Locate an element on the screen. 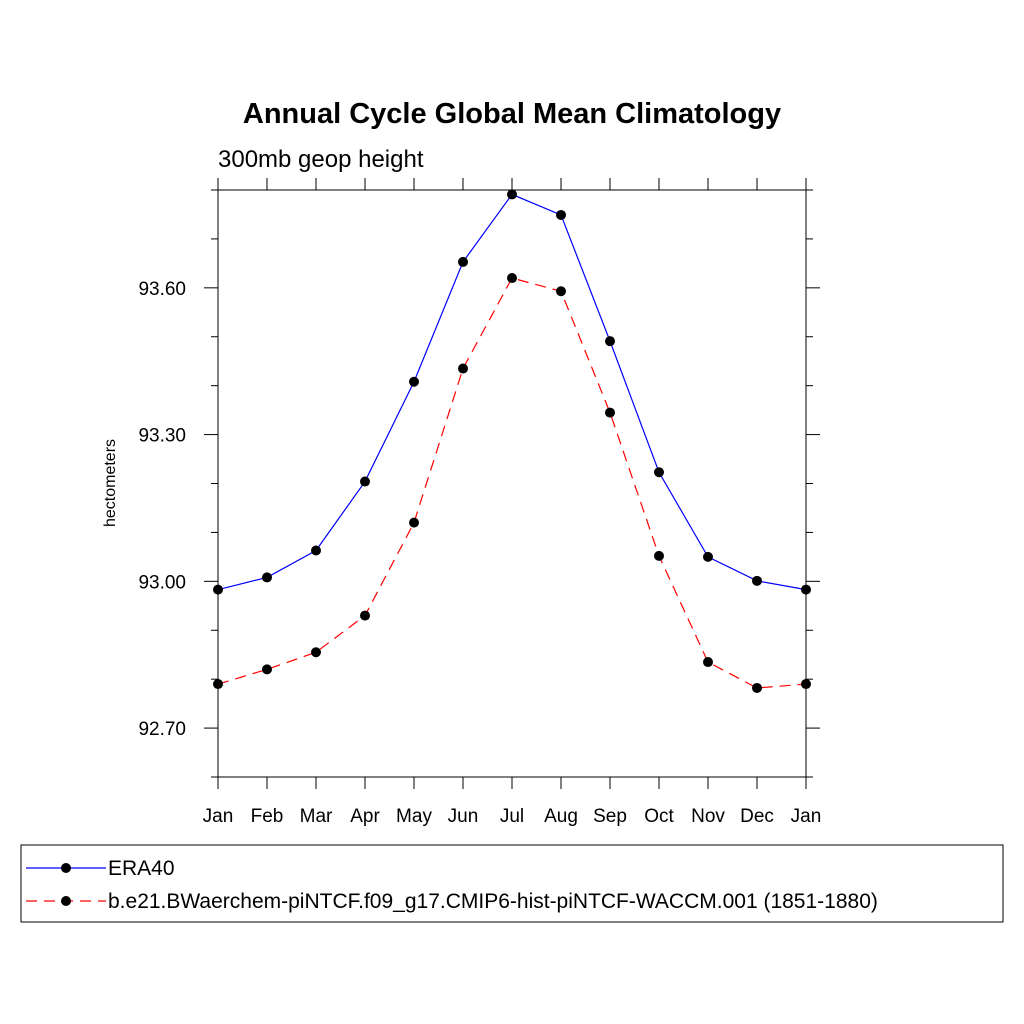 Image resolution: width=1024 pixels, height=1024 pixels. x-tick-label: Mar is located at coordinates (316, 816).